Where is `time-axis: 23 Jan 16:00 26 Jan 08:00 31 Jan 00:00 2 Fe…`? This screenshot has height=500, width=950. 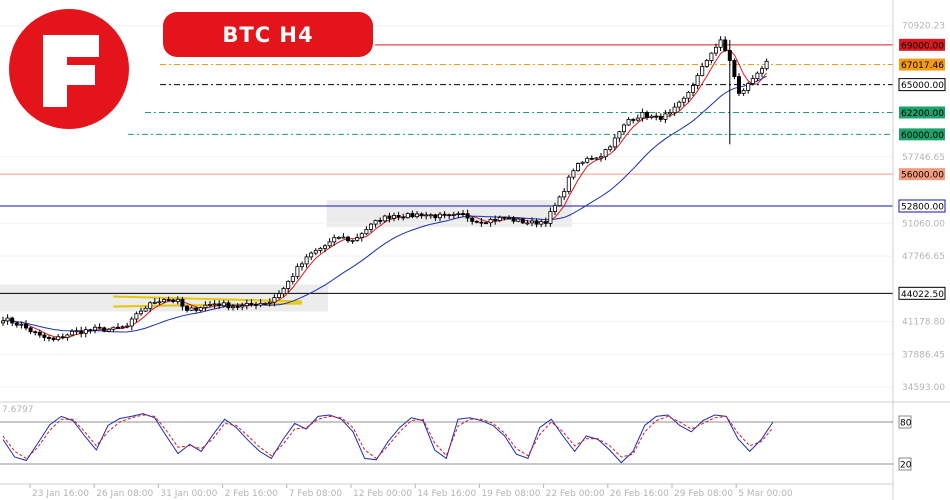
time-axis: 23 Jan 16:00 26 Jan 08:00 31 Jan 00:00 2 Fe… is located at coordinates (446, 491).